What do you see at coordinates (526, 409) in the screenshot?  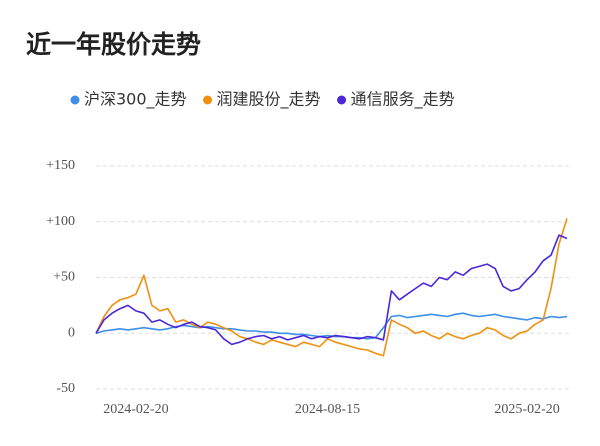 I see `x-tick-label: 2025-02-20` at bounding box center [526, 409].